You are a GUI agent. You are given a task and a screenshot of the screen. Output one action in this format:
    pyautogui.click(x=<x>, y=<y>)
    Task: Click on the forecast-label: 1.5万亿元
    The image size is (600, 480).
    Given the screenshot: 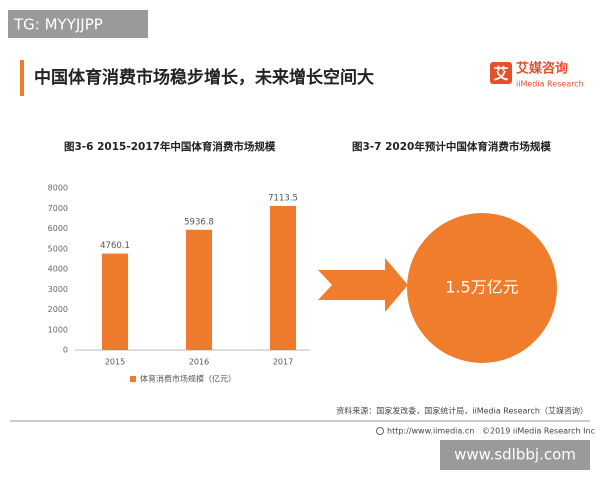 What is the action you would take?
    pyautogui.click(x=481, y=287)
    